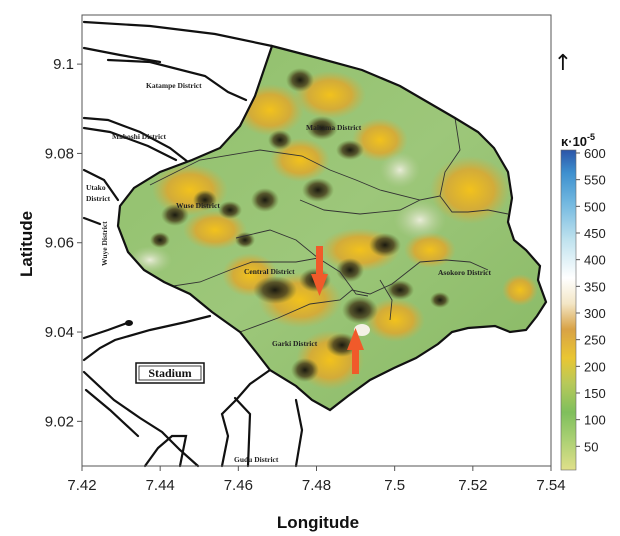  I want to click on stadium-label: Stadium, so click(170, 373).